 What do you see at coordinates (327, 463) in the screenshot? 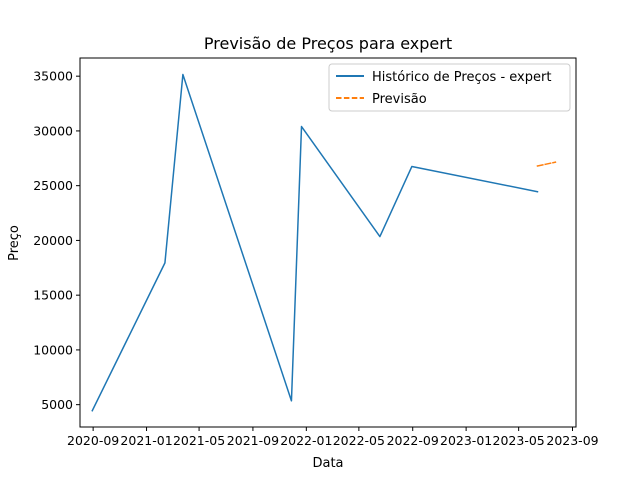
I see `x-axis-label: Data` at bounding box center [327, 463].